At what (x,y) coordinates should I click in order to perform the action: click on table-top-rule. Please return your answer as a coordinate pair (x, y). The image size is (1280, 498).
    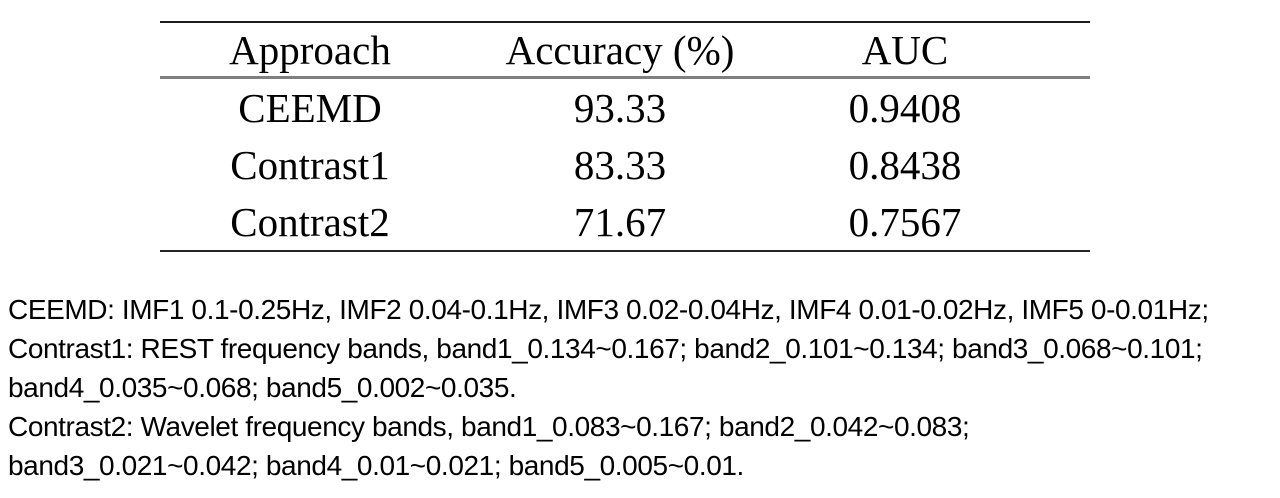
    Looking at the image, I should click on (625, 22).